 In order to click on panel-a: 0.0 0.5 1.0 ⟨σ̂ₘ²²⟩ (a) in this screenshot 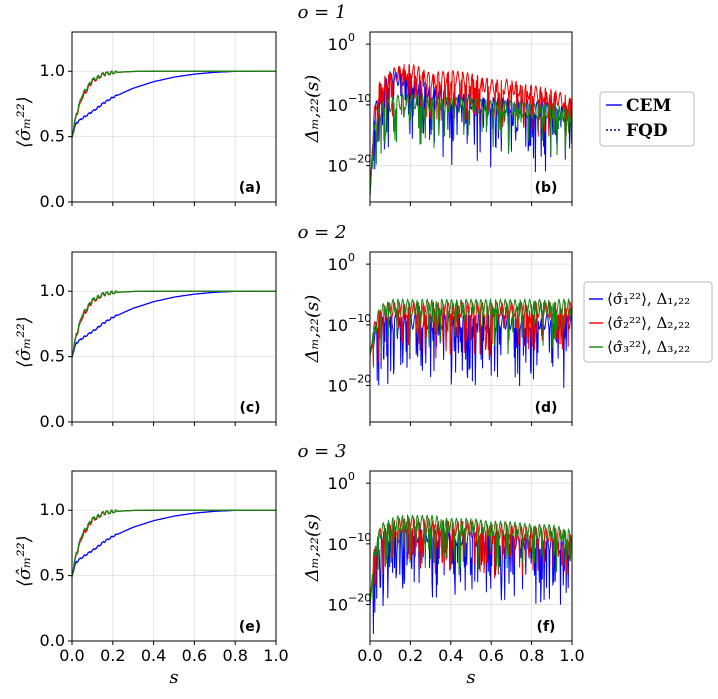, I will do `click(145, 121)`.